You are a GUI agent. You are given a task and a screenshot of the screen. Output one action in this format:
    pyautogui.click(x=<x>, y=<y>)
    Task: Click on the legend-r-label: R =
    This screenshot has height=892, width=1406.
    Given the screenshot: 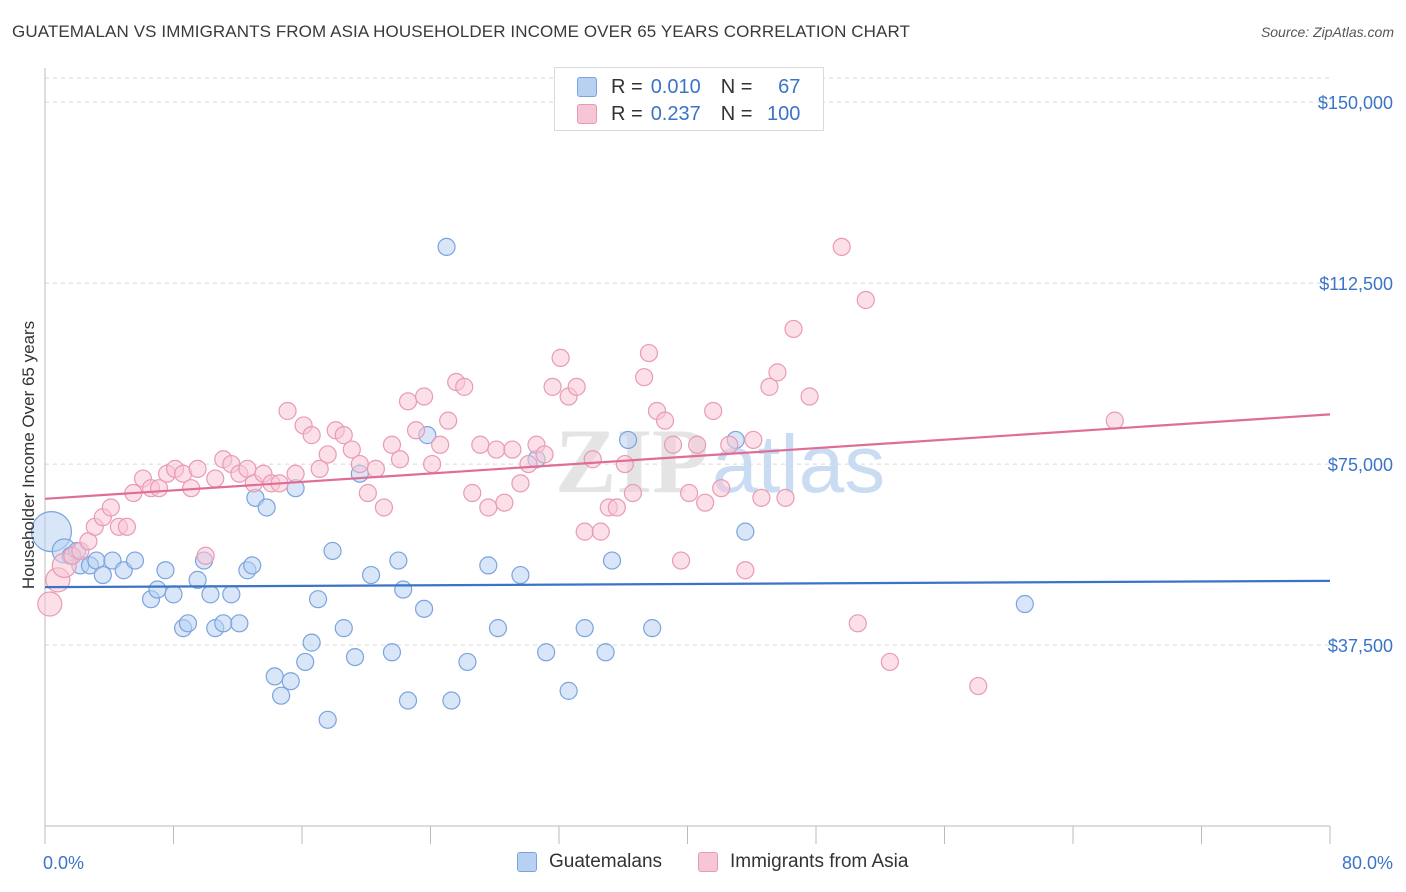 What is the action you would take?
    pyautogui.click(x=627, y=86)
    